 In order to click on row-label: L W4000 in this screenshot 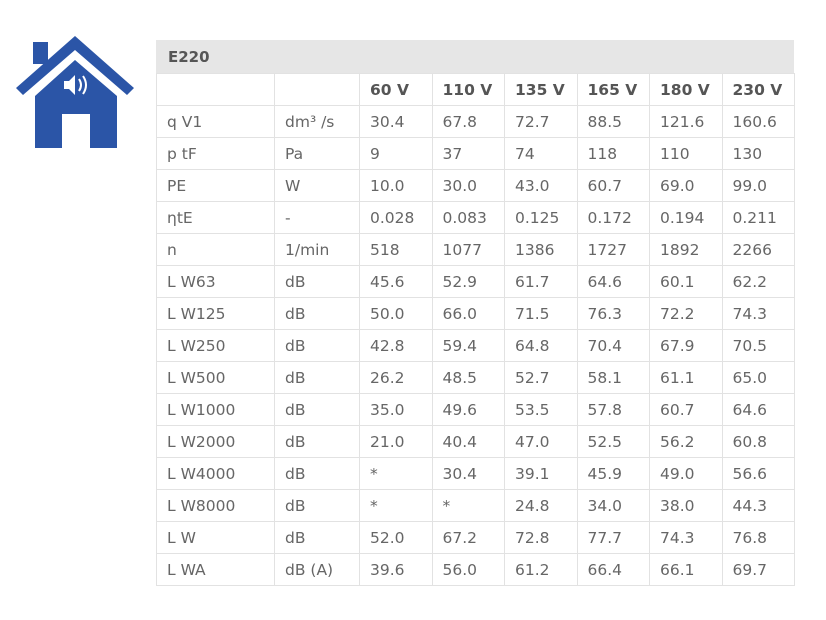, I will do `click(215, 473)`.